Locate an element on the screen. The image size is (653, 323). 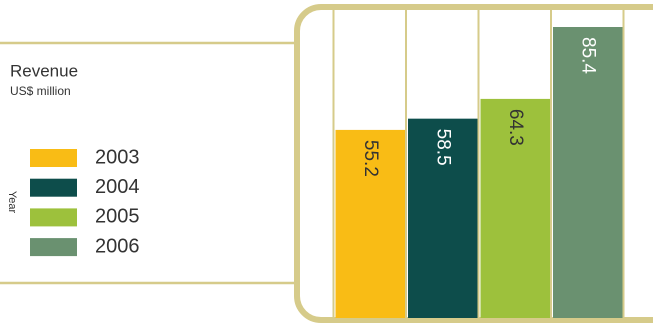
legend-label: 2005 is located at coordinates (117, 217).